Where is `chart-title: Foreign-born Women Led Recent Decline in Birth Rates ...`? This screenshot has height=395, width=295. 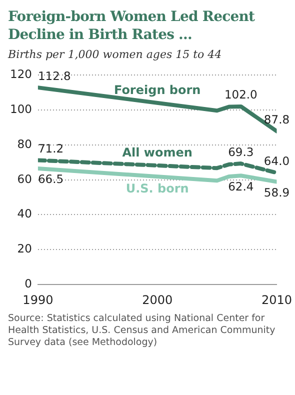
chart-title: Foreign-born Women Led Recent Decline in Birth Rates ... is located at coordinates (132, 26).